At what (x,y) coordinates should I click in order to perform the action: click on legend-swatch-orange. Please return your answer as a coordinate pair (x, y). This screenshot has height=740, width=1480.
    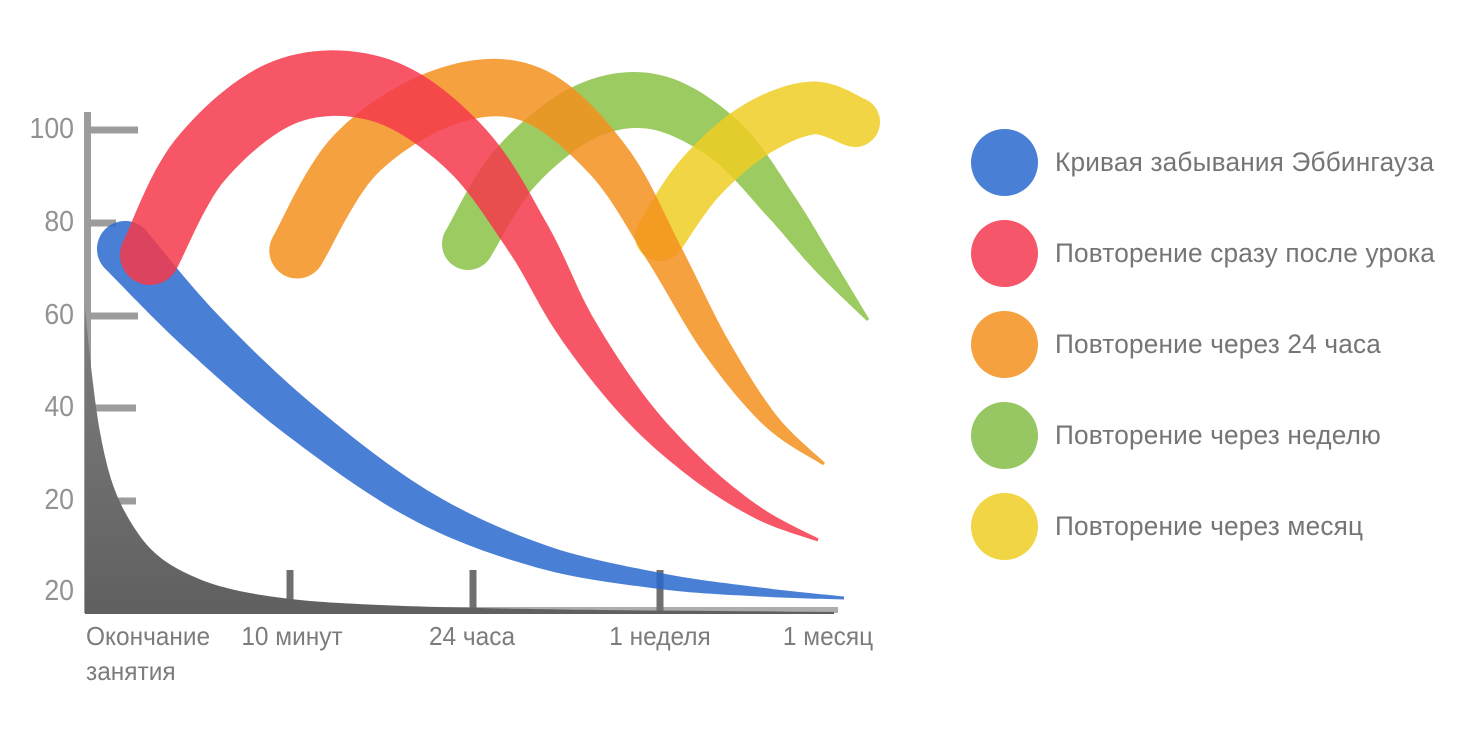
    Looking at the image, I should click on (1004, 344).